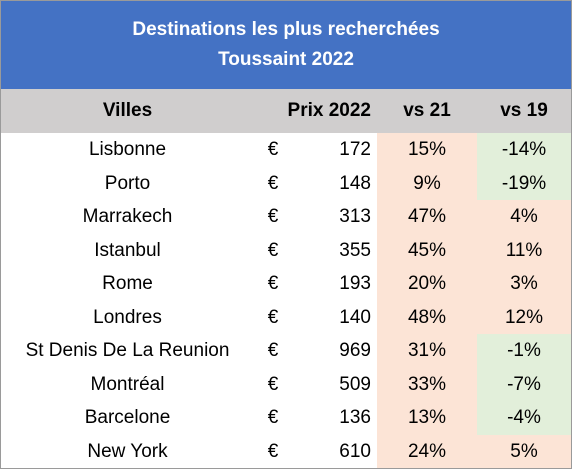 The height and width of the screenshot is (469, 572). Describe the element at coordinates (127, 149) in the screenshot. I see `city-cell: Lisbonne` at that location.